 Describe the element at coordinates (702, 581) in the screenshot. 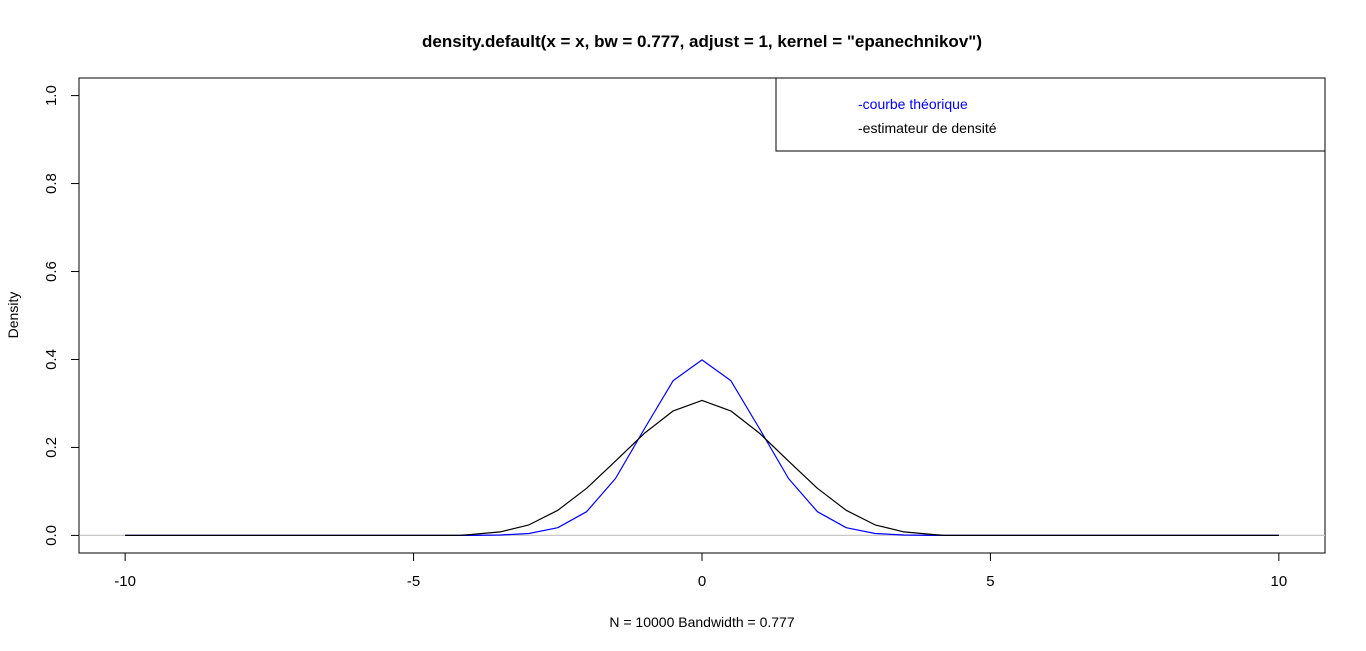

I see `x-tick-label: 0` at that location.